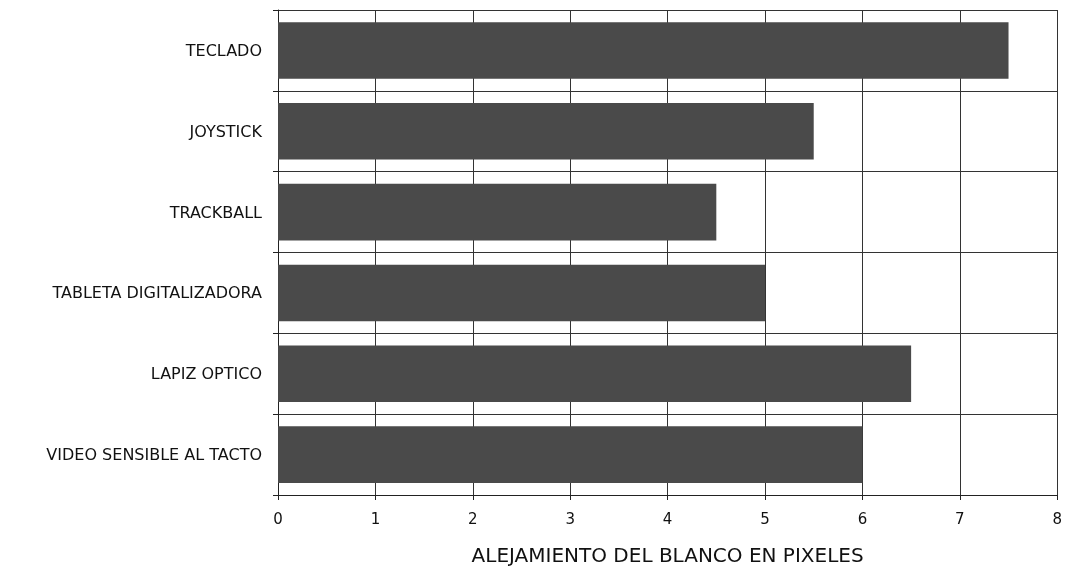 The image size is (1073, 579). I want to click on y-tick-label: VIDEO SENSIBLE AL TACTO, so click(154, 455).